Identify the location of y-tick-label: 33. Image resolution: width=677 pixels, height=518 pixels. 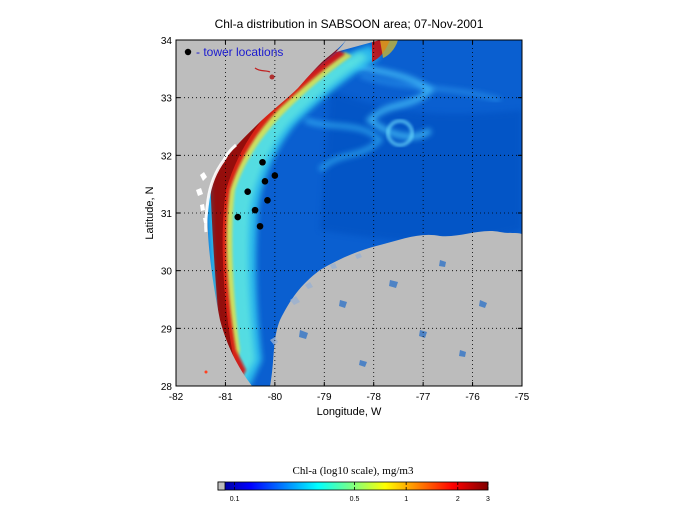
(167, 99).